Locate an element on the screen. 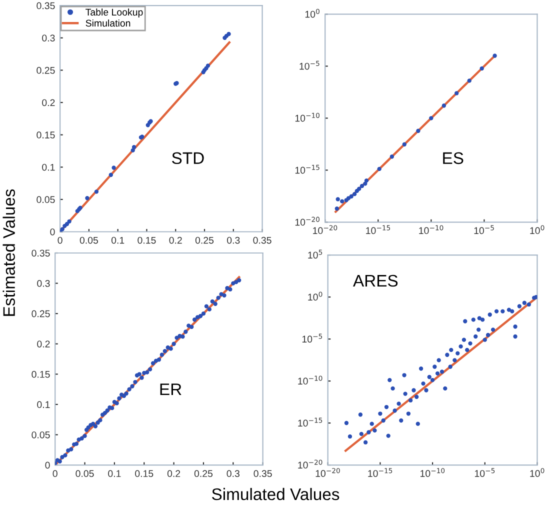 The image size is (551, 506). x-tick-label: 10$^{−20}$ is located at coordinates (328, 472).